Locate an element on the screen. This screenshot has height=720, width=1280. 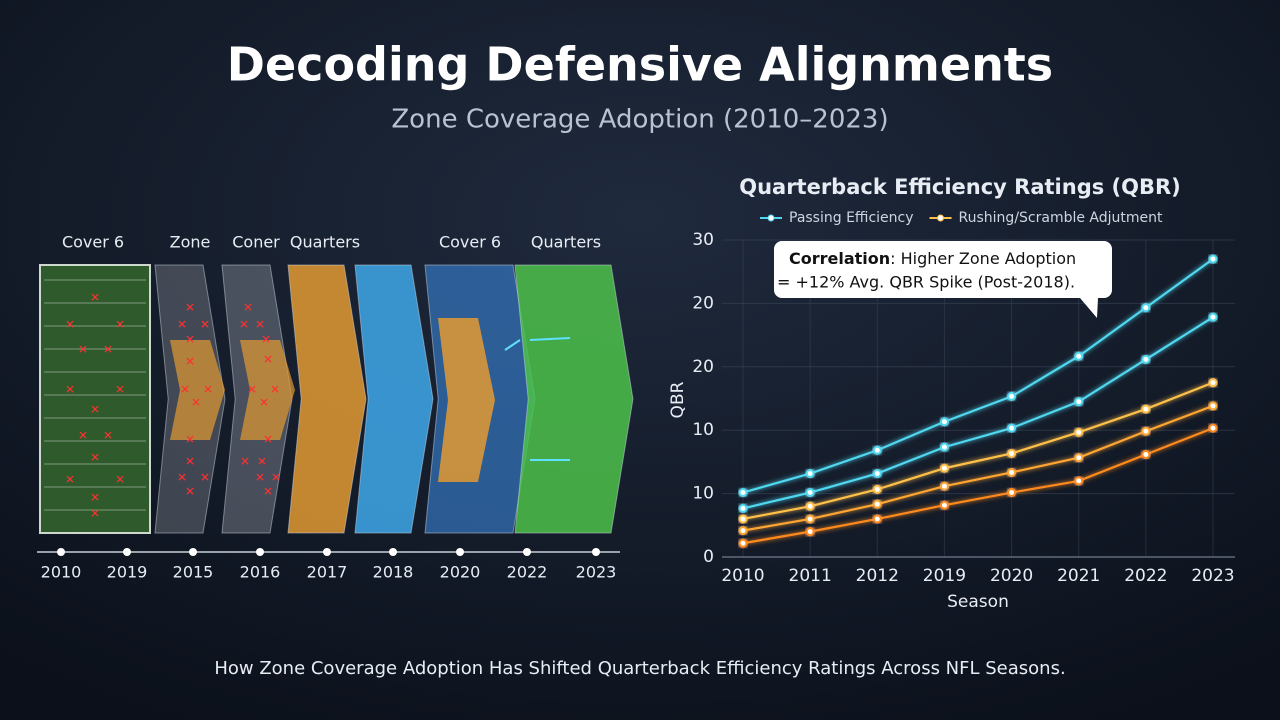
timeline-year: 2017 is located at coordinates (327, 572).